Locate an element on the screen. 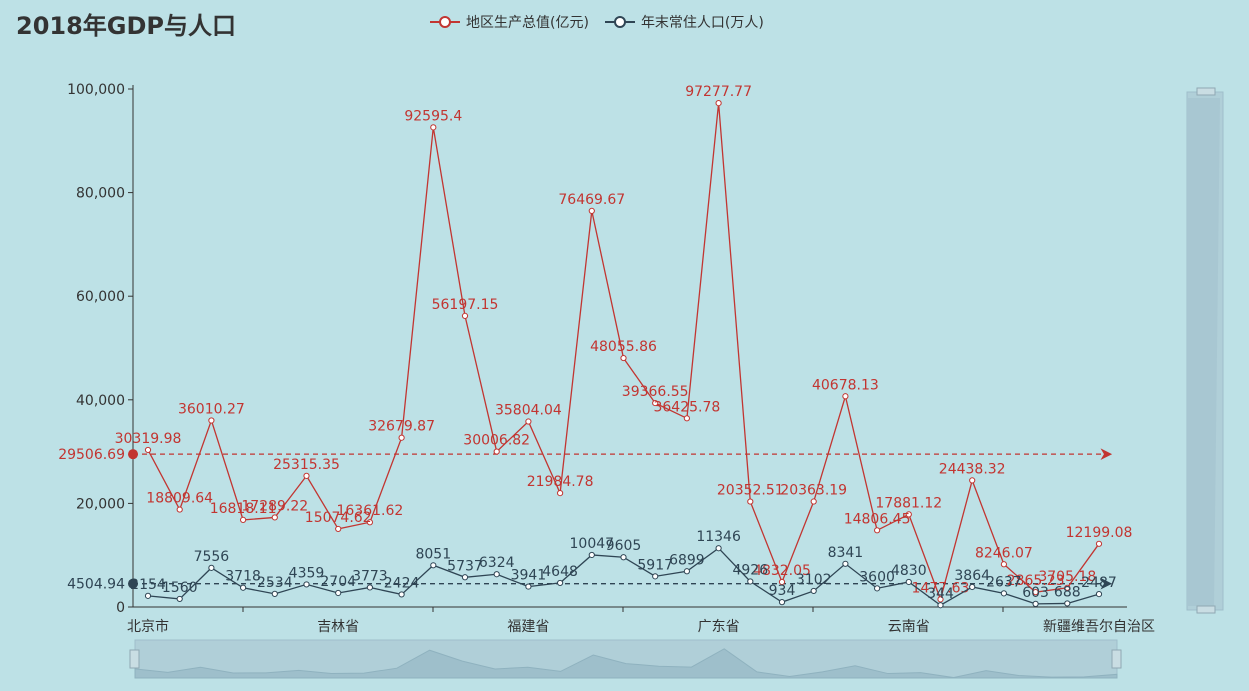 This screenshot has width=1249, height=691. legend-gdp-label: 地区生产总值(亿元) is located at coordinates (527, 23).